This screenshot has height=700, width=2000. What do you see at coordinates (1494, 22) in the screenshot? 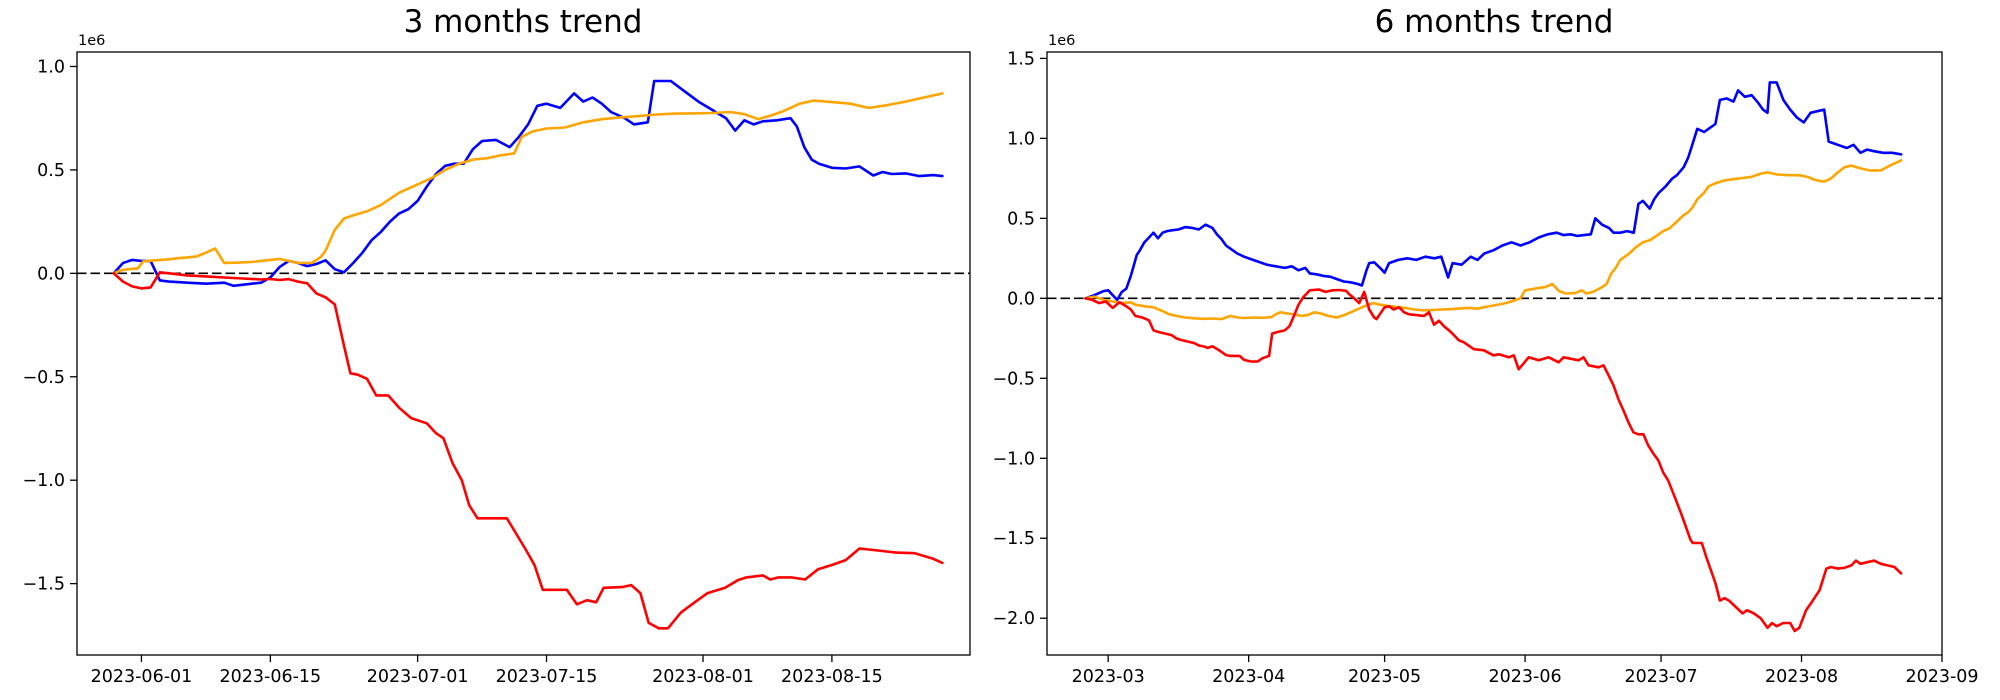
I see `right-chart-title: 6 months trend` at bounding box center [1494, 22].